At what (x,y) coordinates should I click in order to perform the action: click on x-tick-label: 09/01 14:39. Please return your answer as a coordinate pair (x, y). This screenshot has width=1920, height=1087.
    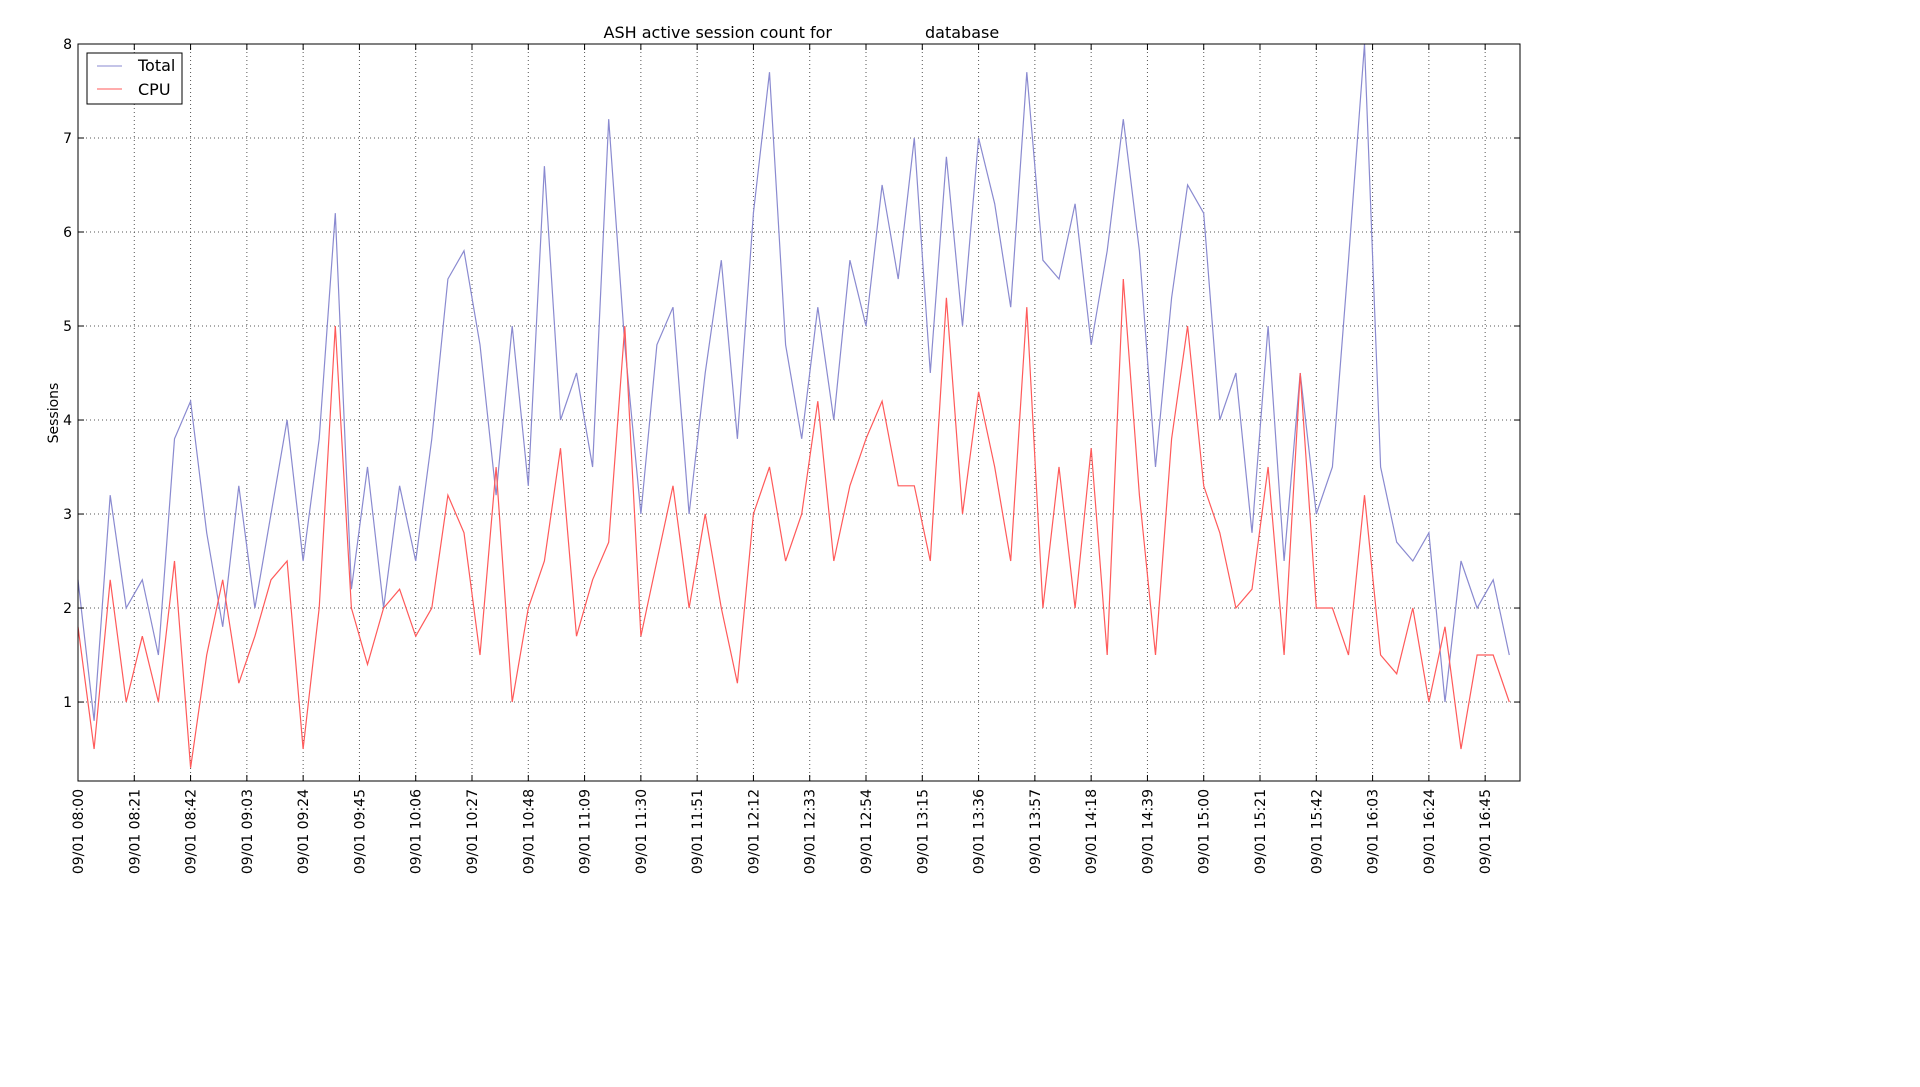
    Looking at the image, I should click on (1148, 831).